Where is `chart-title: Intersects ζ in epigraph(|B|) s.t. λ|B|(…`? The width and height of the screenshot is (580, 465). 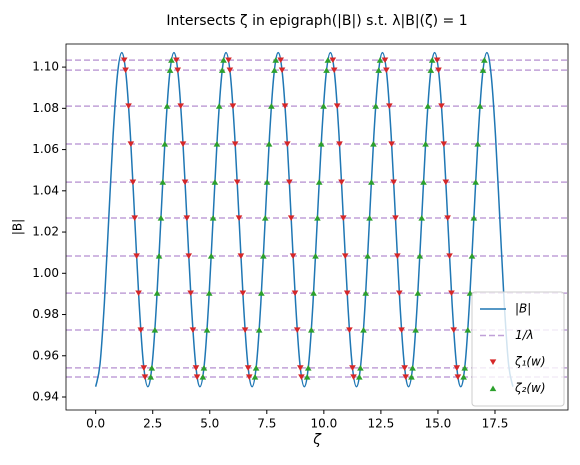 chart-title: Intersects ζ in epigraph(|B|) s.t. λ|B|(… is located at coordinates (316, 21).